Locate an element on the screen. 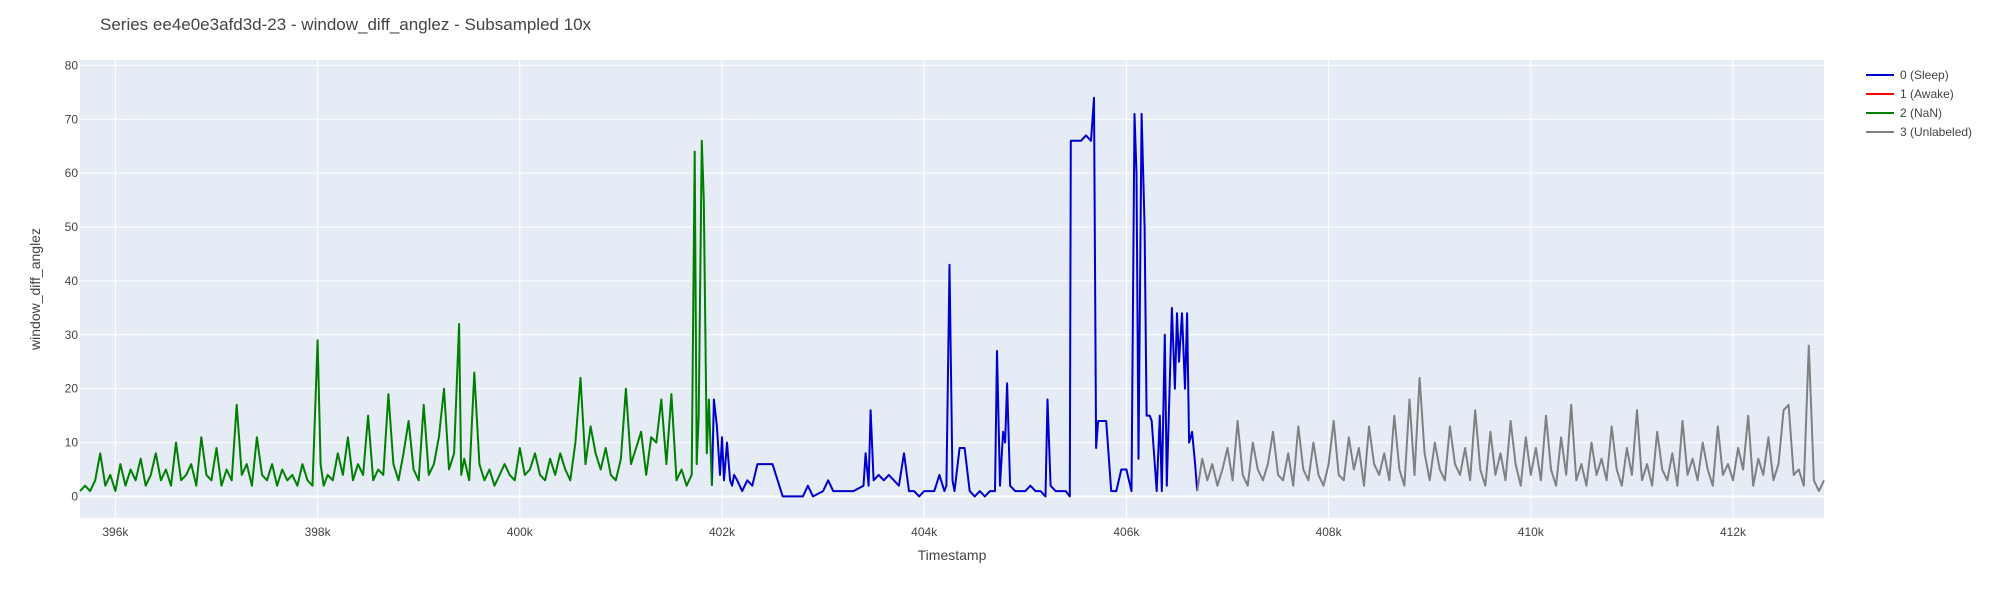 The width and height of the screenshot is (2000, 600). x-tick-label: 396k is located at coordinates (115, 532).